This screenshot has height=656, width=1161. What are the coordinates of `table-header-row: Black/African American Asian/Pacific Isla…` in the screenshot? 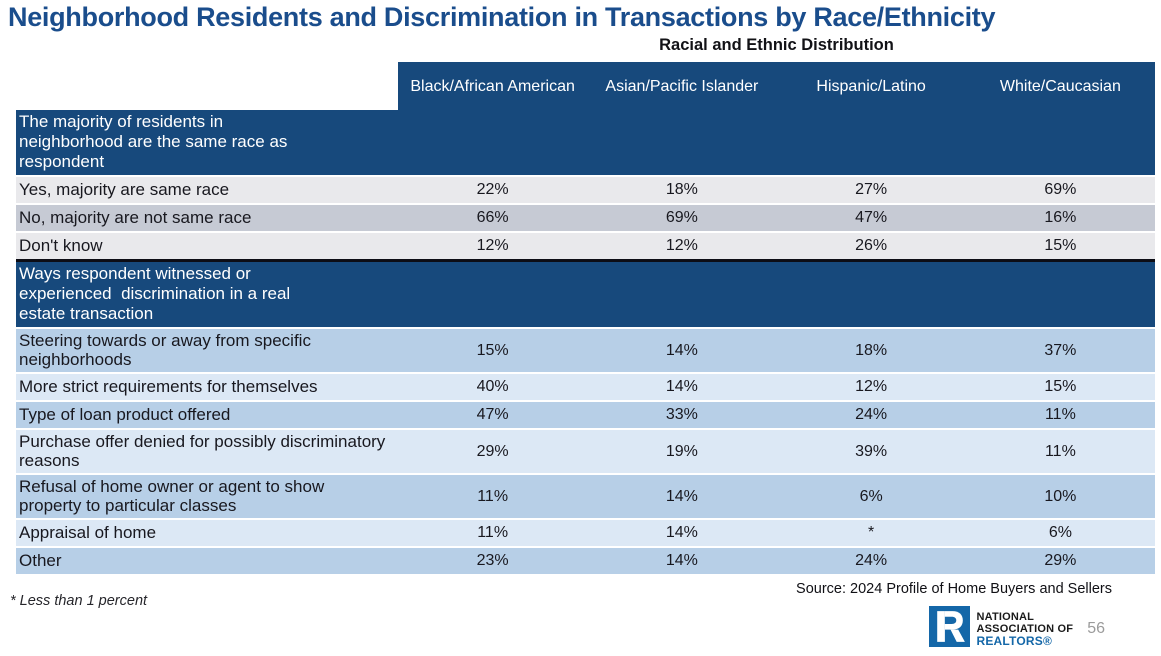 It's located at (585, 86).